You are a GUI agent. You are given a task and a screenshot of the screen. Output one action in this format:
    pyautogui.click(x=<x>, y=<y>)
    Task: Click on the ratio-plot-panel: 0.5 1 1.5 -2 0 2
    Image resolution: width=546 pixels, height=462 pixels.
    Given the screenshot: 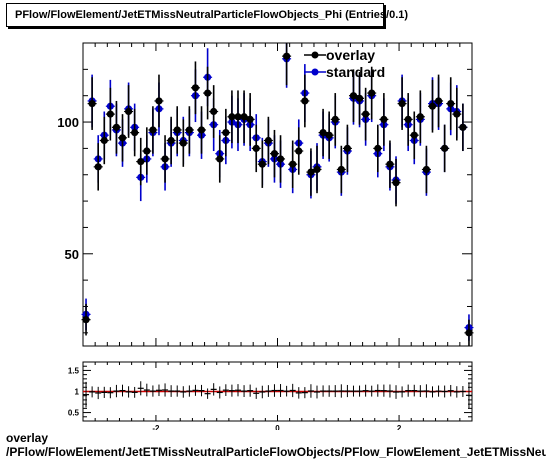 What is the action you would take?
    pyautogui.click(x=270, y=395)
    